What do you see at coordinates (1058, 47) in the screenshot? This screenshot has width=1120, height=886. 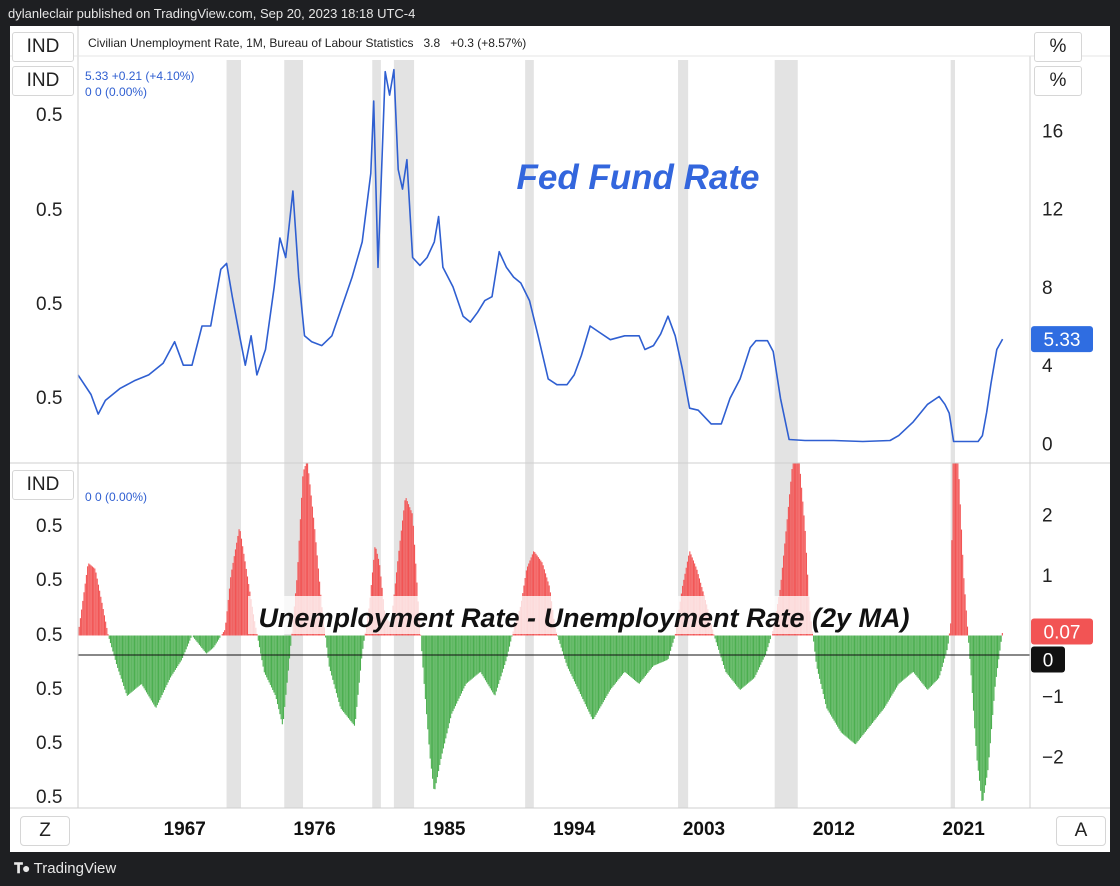 I see `percent-button-main: %` at bounding box center [1058, 47].